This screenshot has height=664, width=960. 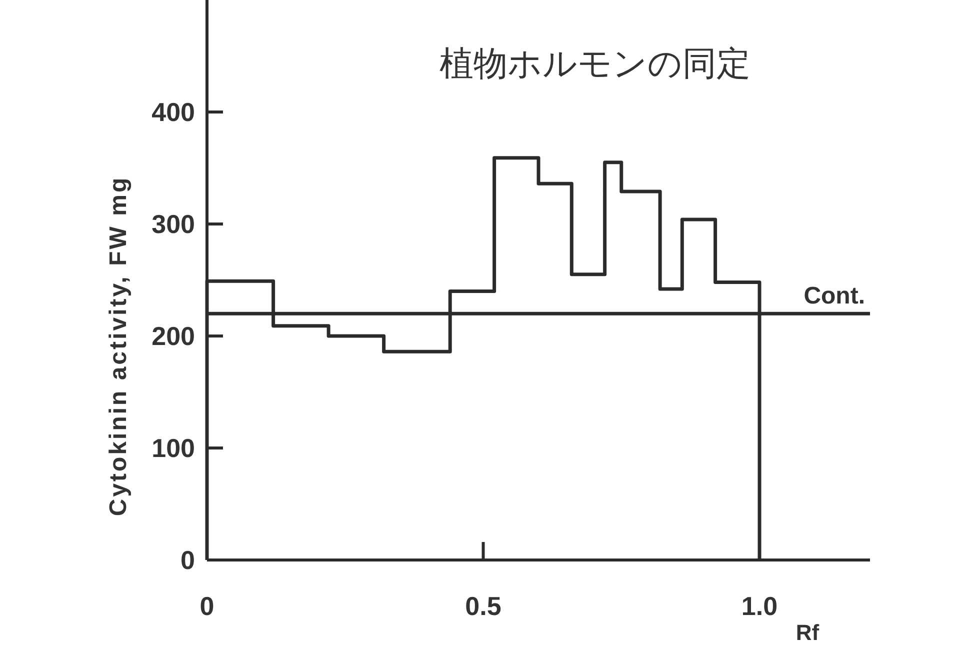 I want to click on y-axis-title: Cytokinin activity, FW mg, so click(x=118, y=346).